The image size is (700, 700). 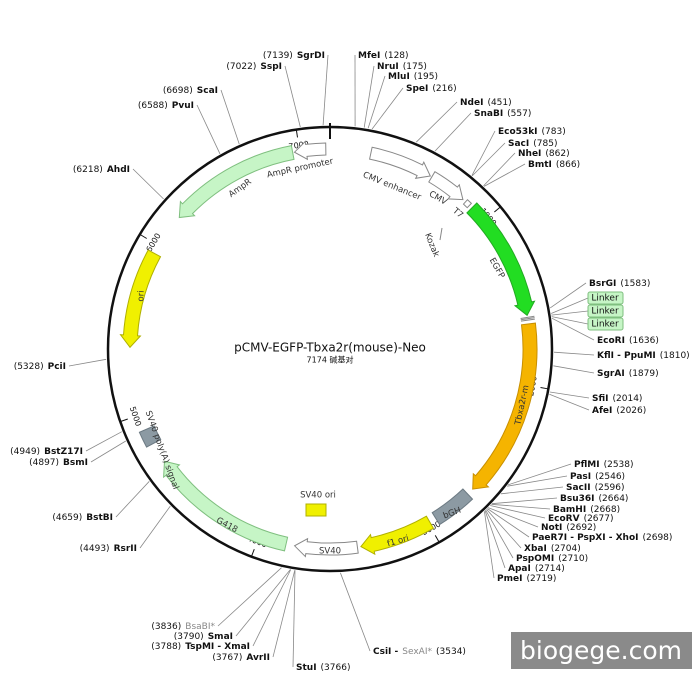 I want to click on site-label: SfiI (2014), so click(x=617, y=399).